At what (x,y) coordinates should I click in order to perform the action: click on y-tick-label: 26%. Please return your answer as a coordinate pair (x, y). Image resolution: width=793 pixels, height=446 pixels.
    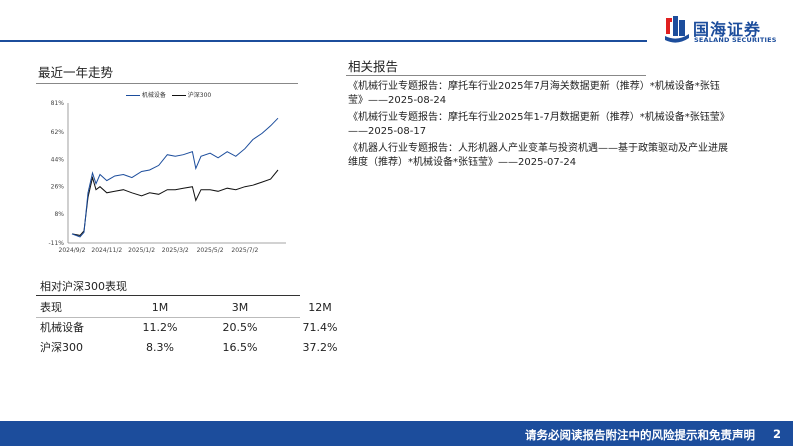
    Looking at the image, I should click on (58, 187).